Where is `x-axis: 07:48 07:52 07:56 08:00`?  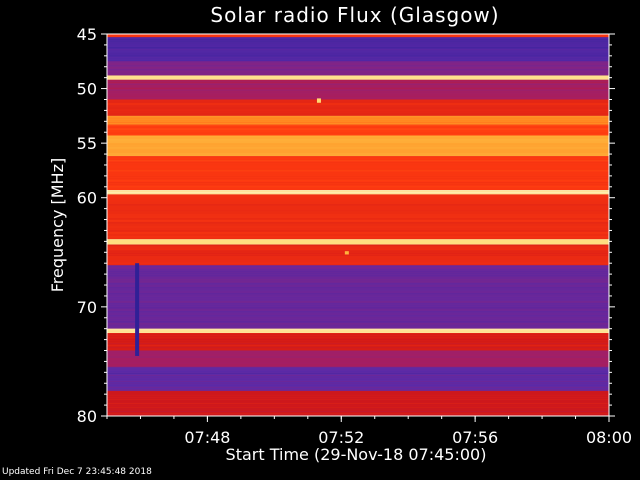
x-axis: 07:48 07:52 07:56 08:00 is located at coordinates (369, 431).